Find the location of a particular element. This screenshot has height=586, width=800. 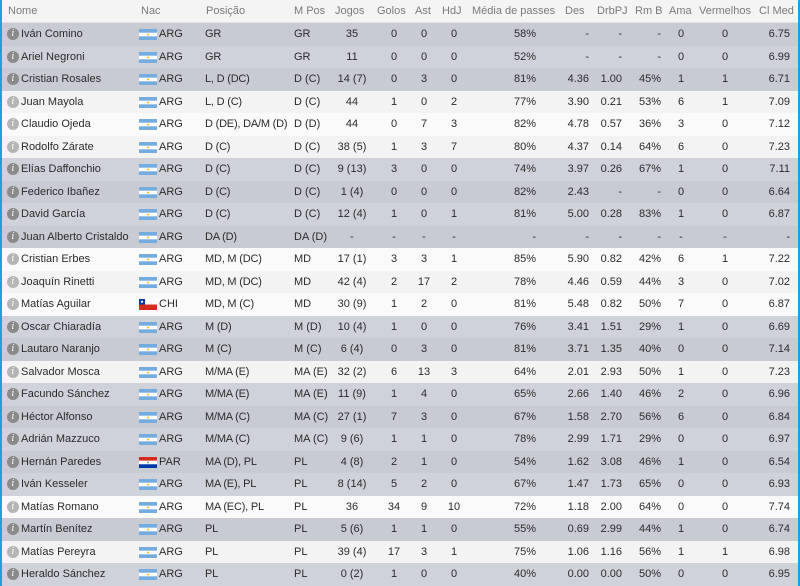

cell-name: Joaquín Rinetti is located at coordinates (58, 281).